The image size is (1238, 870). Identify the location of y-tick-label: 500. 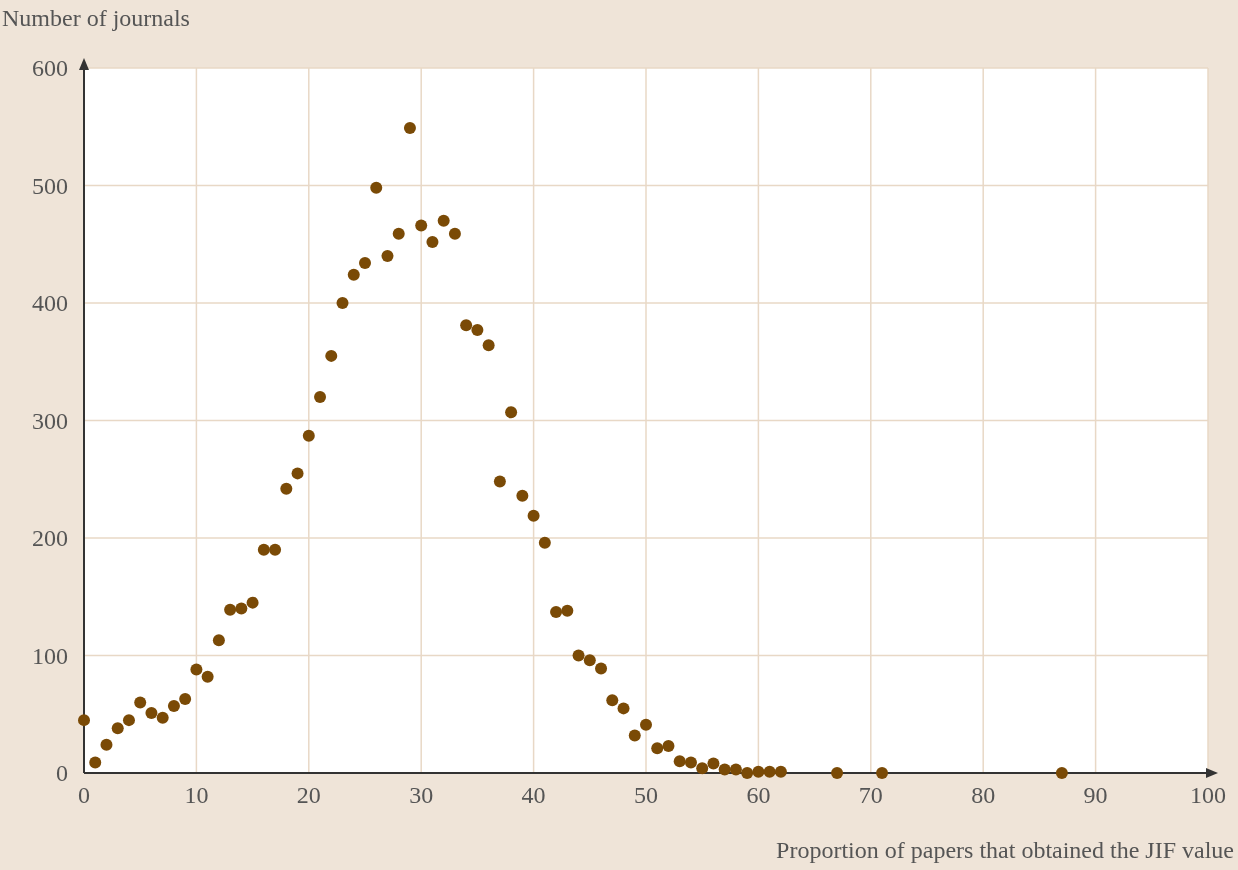
(50, 185).